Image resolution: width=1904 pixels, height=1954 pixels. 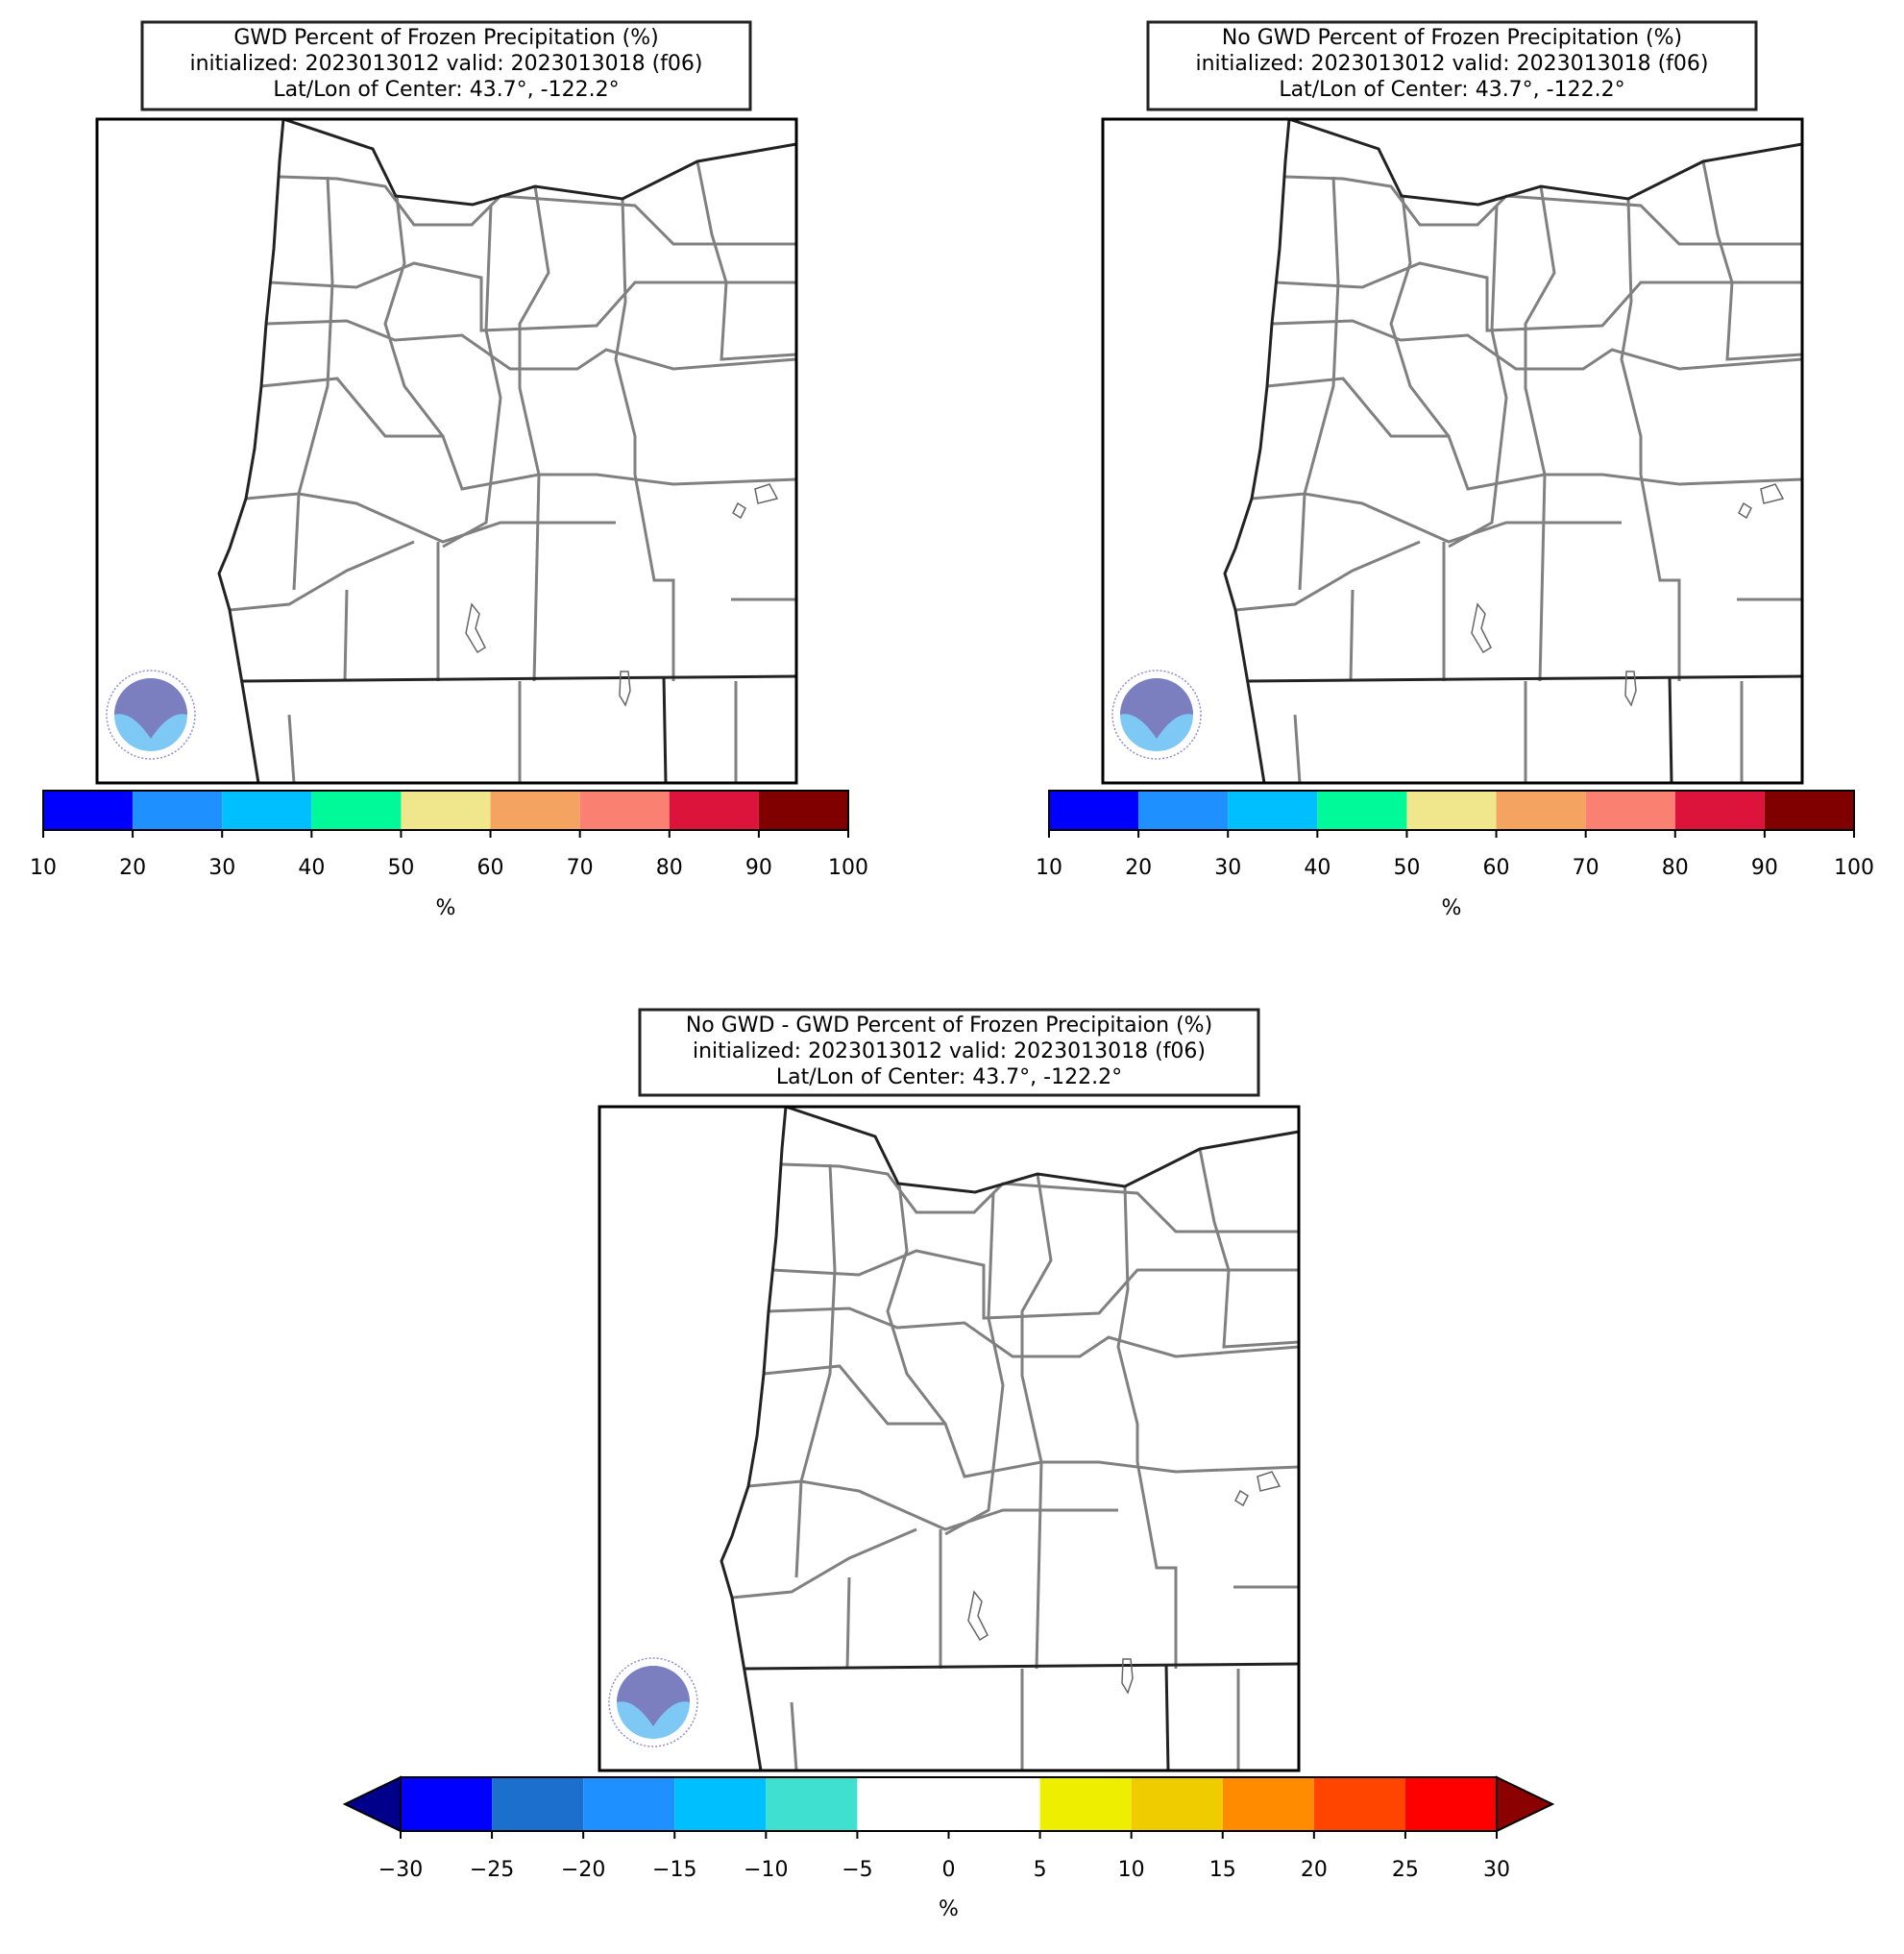 I want to click on colorbar-tick-label: −30, so click(x=401, y=1870).